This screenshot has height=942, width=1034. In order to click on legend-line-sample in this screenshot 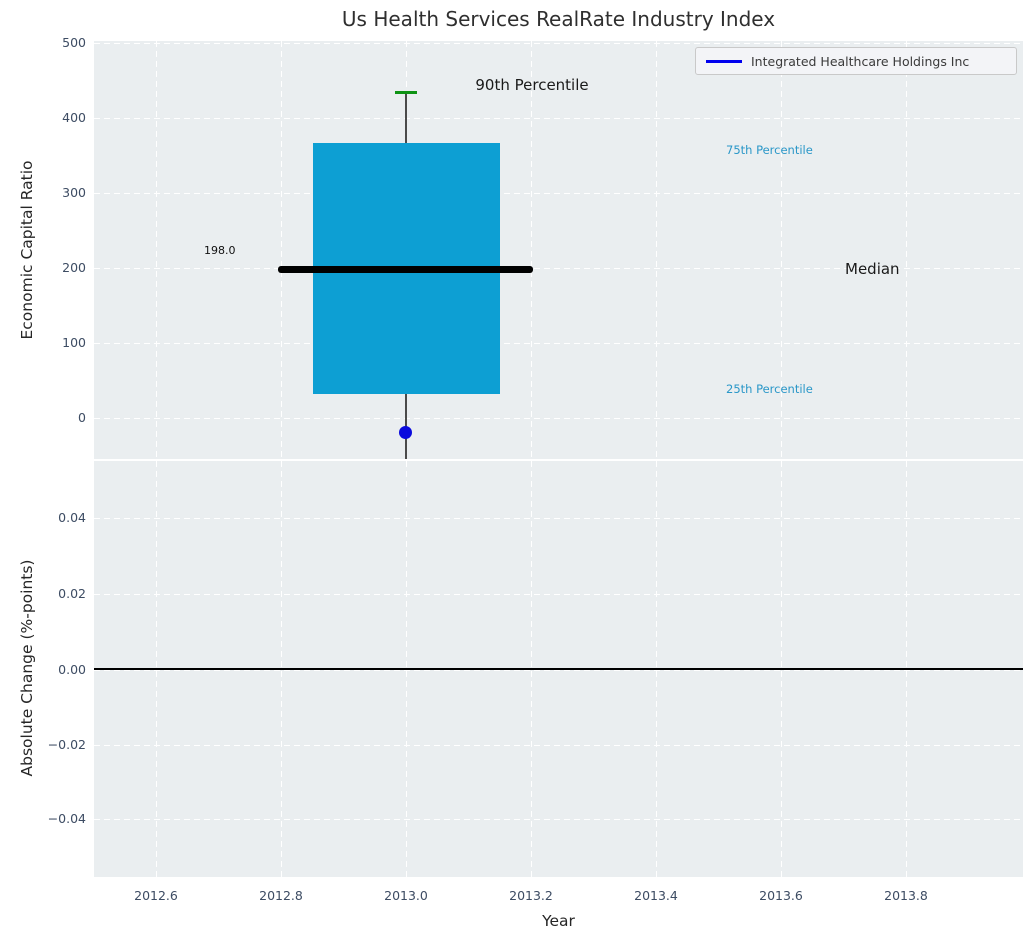, I will do `click(724, 61)`.